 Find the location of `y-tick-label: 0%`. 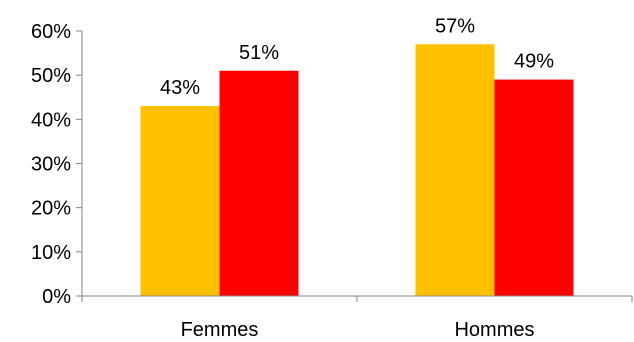

y-tick-label: 0% is located at coordinates (56, 297).